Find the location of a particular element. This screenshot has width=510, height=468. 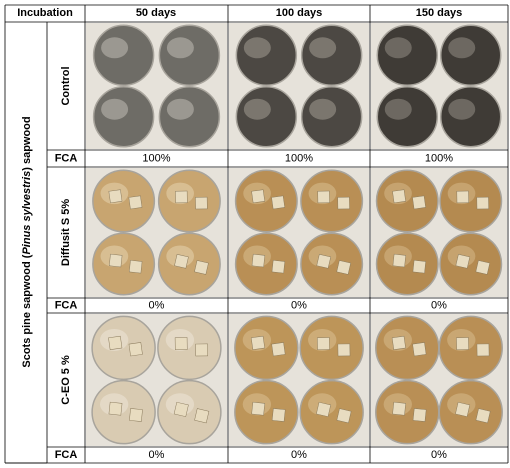

side-label-part: Scots pine sapwood ( is located at coordinates (27, 310).